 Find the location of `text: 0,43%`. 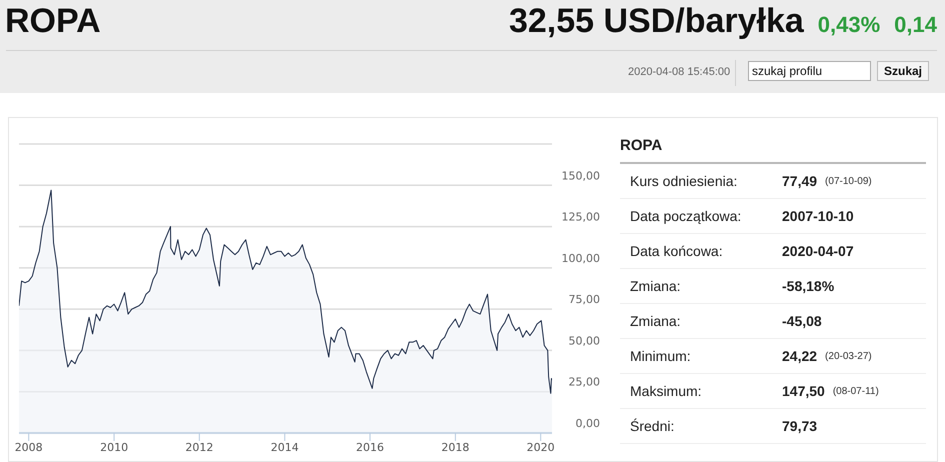

text: 0,43% is located at coordinates (849, 25).